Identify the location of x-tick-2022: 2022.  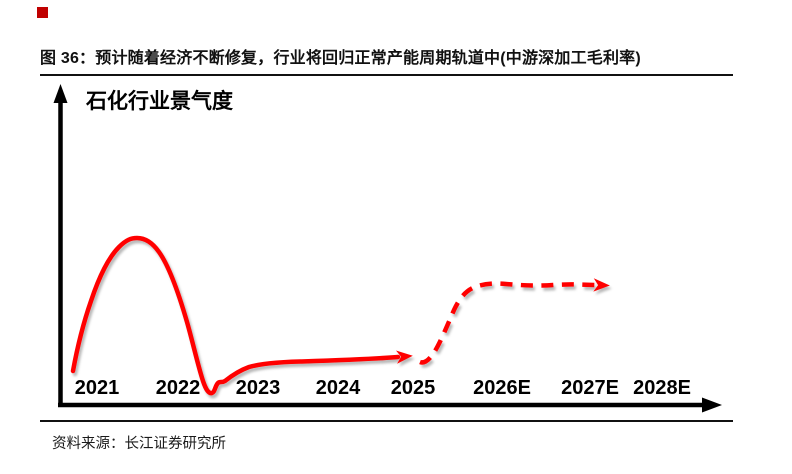
(178, 388).